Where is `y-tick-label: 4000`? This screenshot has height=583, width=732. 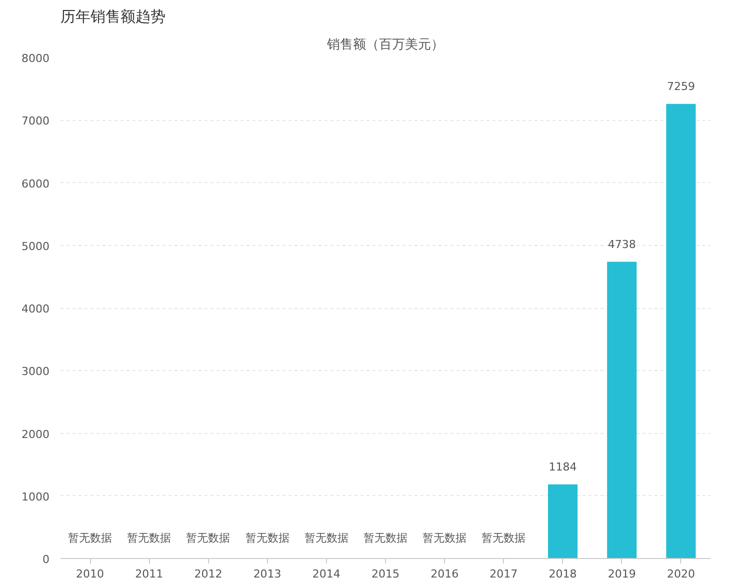 y-tick-label: 4000 is located at coordinates (36, 309).